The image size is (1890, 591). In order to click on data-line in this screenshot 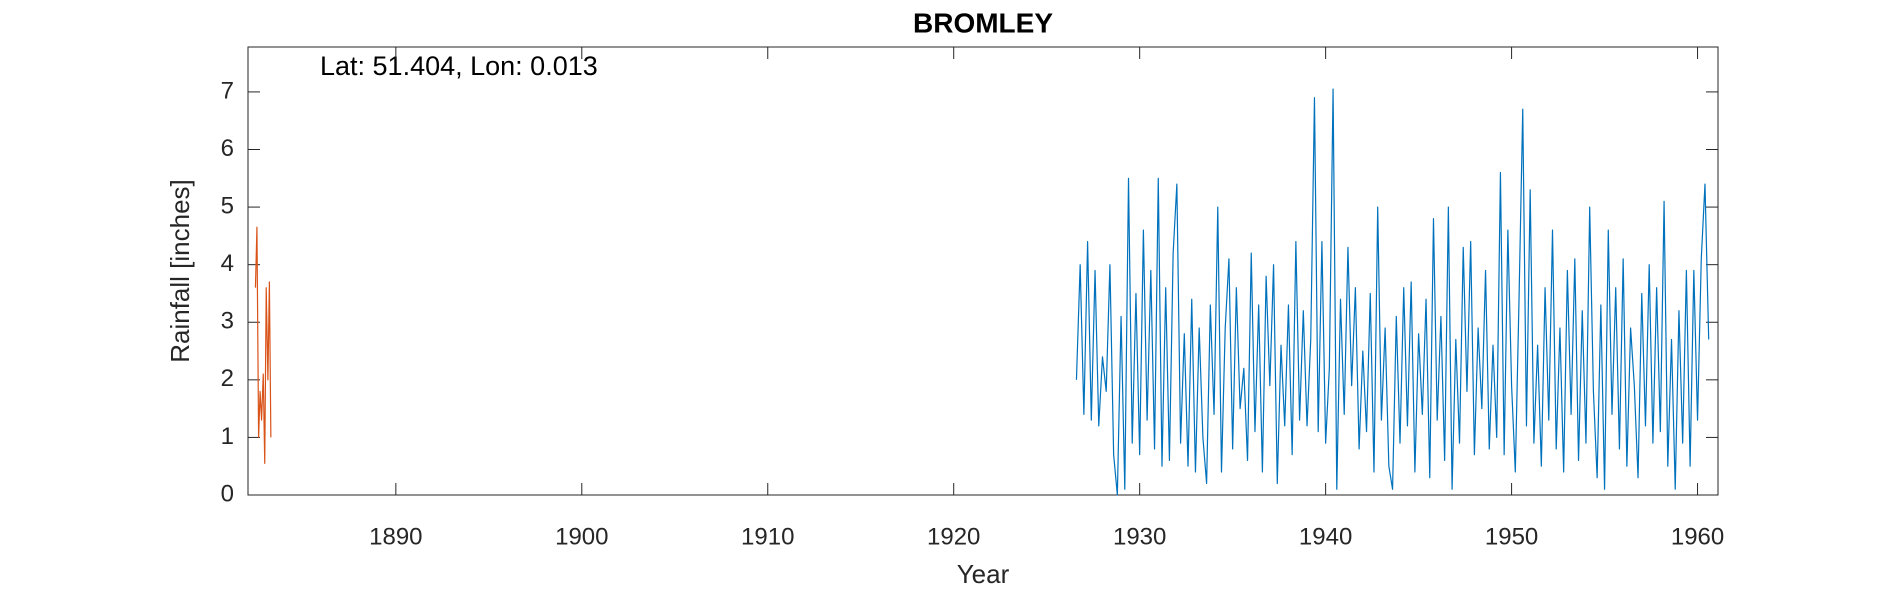, I will do `click(263, 345)`.